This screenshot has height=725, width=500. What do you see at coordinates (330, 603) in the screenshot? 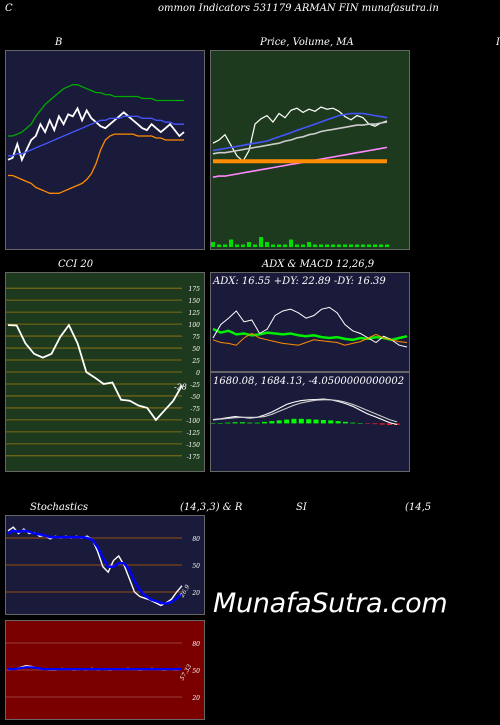
I see `watermark: MunafaSutra.com` at bounding box center [330, 603].